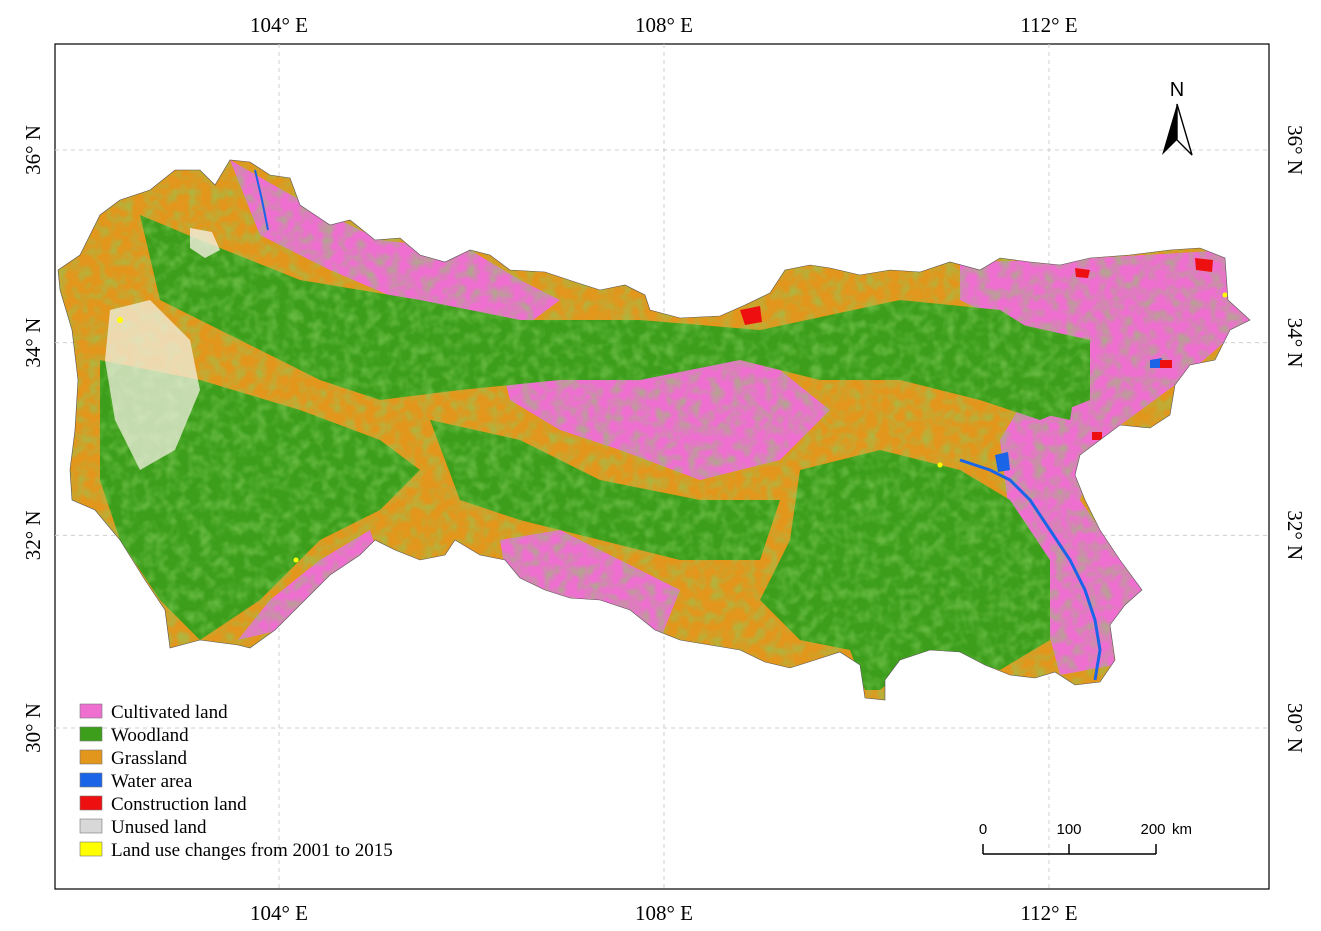  I want to click on construction-luoyang, so click(1082, 273).